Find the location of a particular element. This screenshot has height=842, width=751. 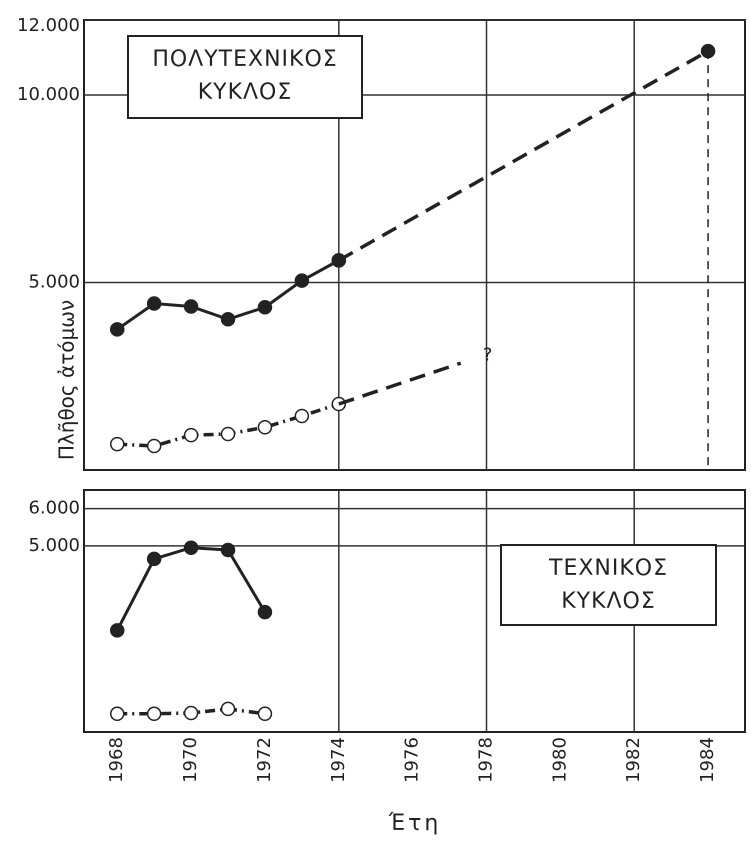

annotation: ? is located at coordinates (488, 355).